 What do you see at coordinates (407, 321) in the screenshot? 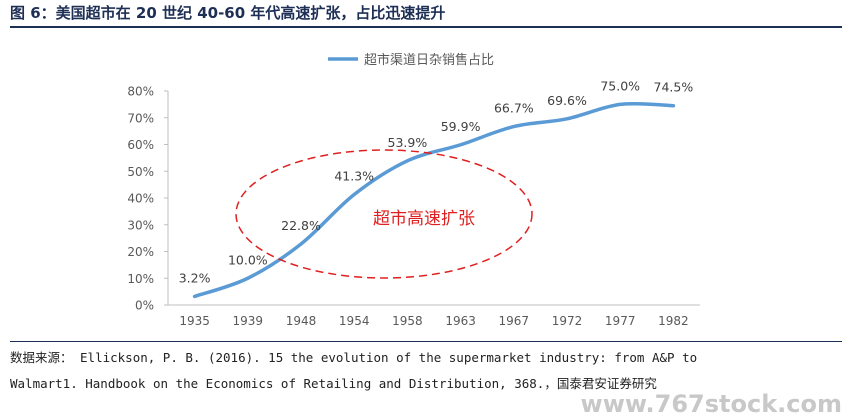
I see `x-tick-label: 1958` at bounding box center [407, 321].